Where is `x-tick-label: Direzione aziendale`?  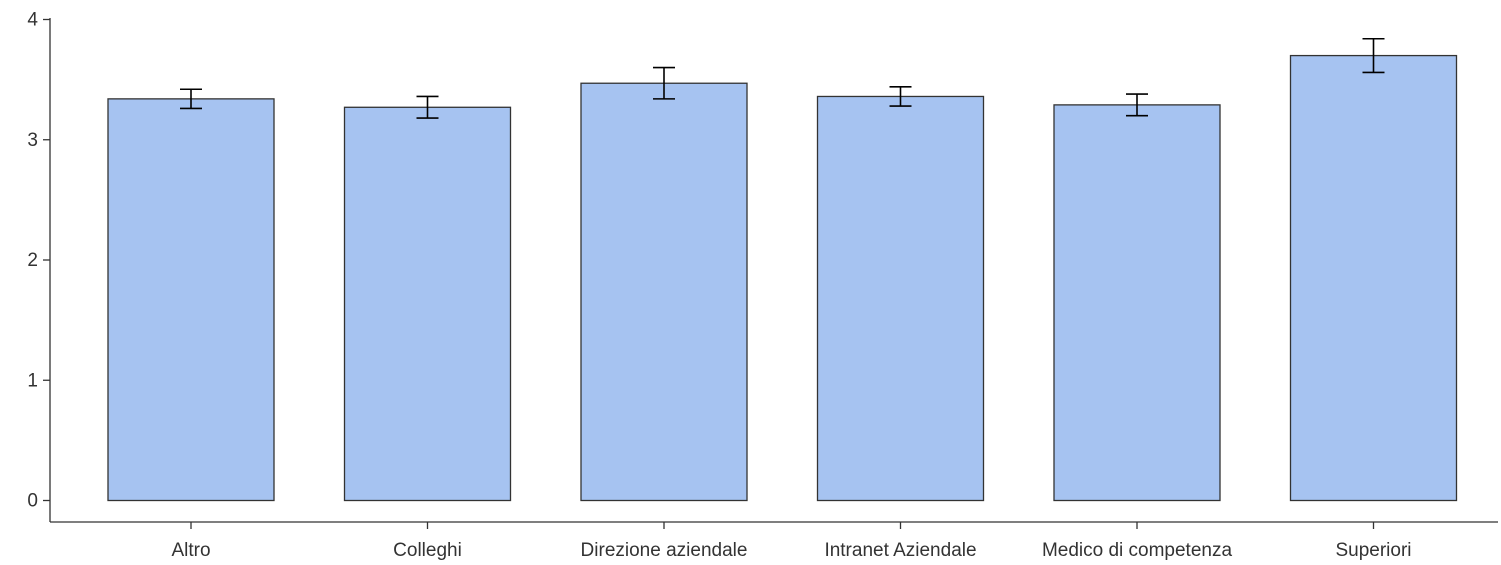
x-tick-label: Direzione aziendale is located at coordinates (664, 550).